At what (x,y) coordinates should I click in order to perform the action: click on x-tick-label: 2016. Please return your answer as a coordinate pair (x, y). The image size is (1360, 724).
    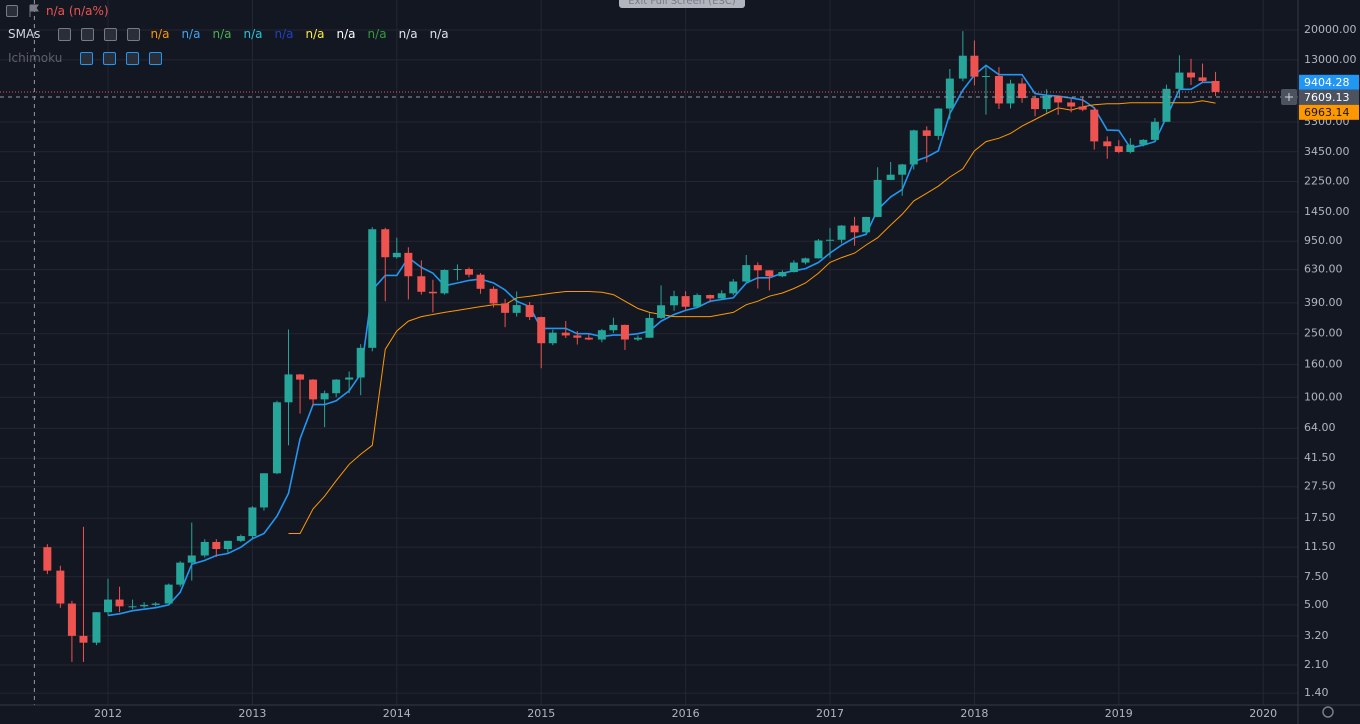
    Looking at the image, I should click on (686, 713).